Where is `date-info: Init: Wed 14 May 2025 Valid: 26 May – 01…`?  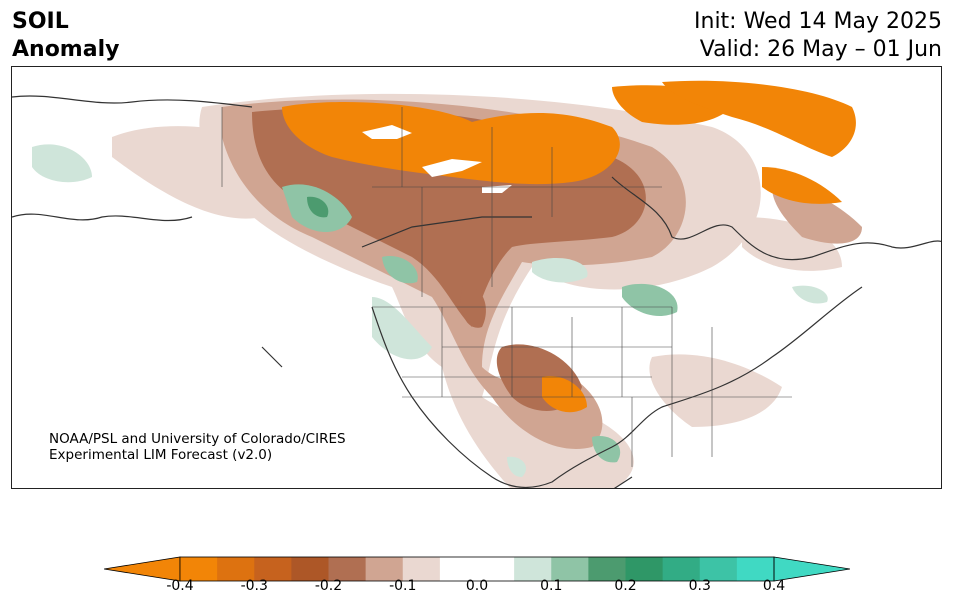
date-info: Init: Wed 14 May 2025 Valid: 26 May – 01… is located at coordinates (818, 36).